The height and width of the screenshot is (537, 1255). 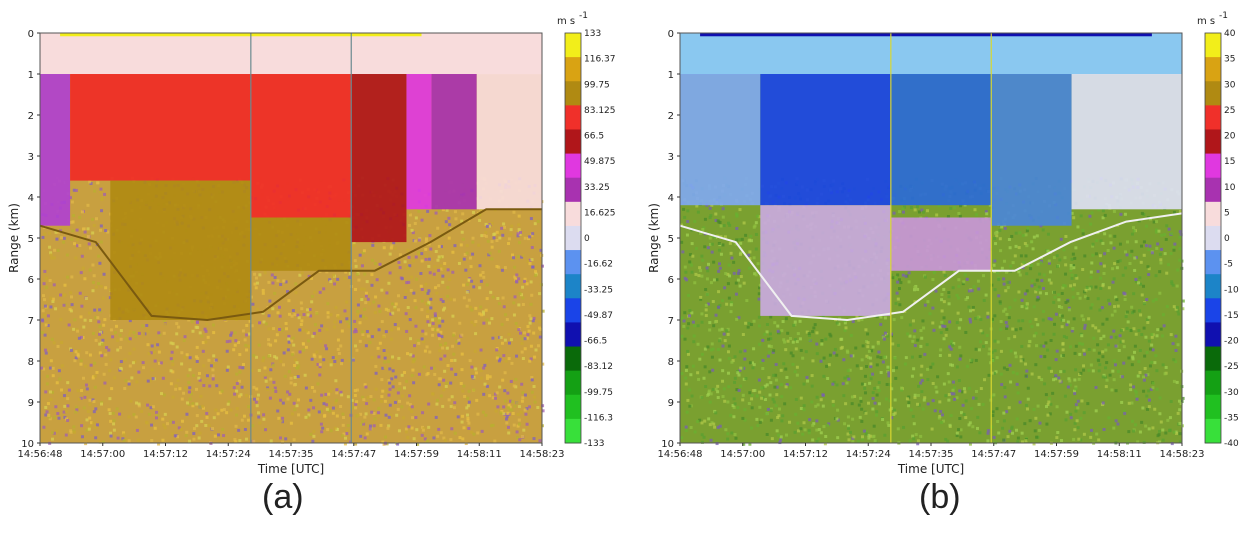 I want to click on x-tick-label: 14:58:23, so click(x=1182, y=454).